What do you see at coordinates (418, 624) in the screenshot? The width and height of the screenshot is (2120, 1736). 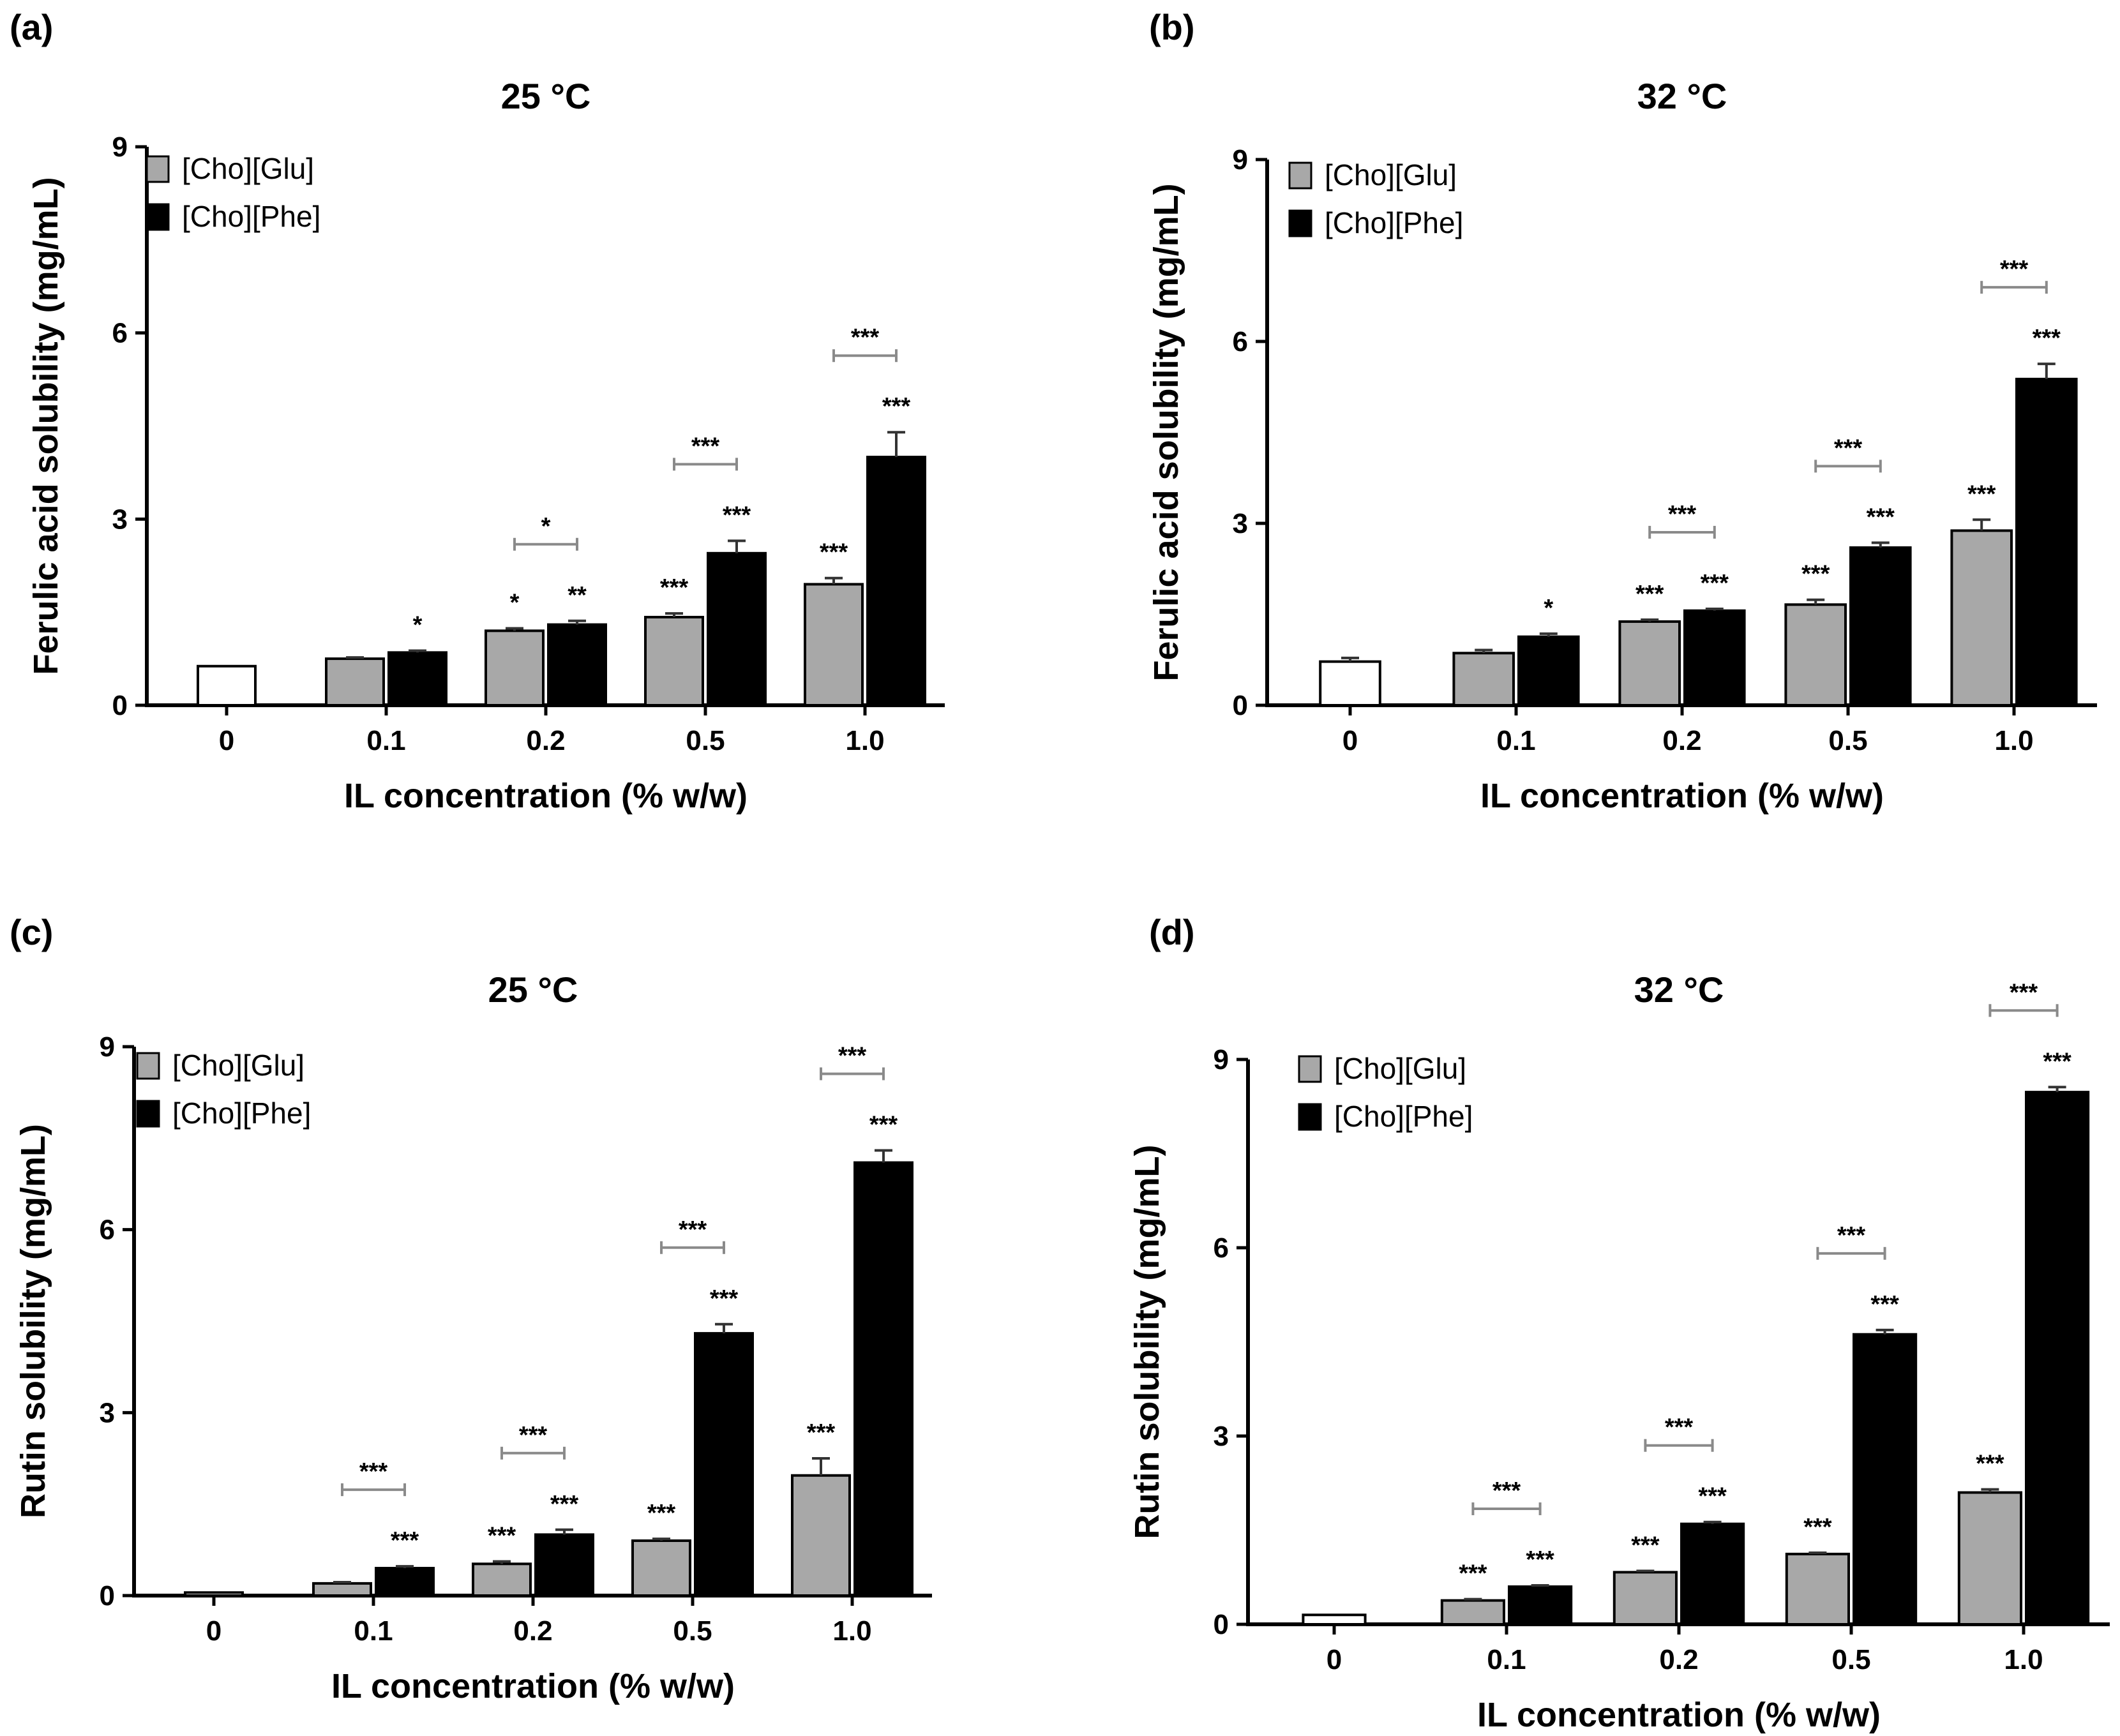 I see `significance-label-phe: *` at bounding box center [418, 624].